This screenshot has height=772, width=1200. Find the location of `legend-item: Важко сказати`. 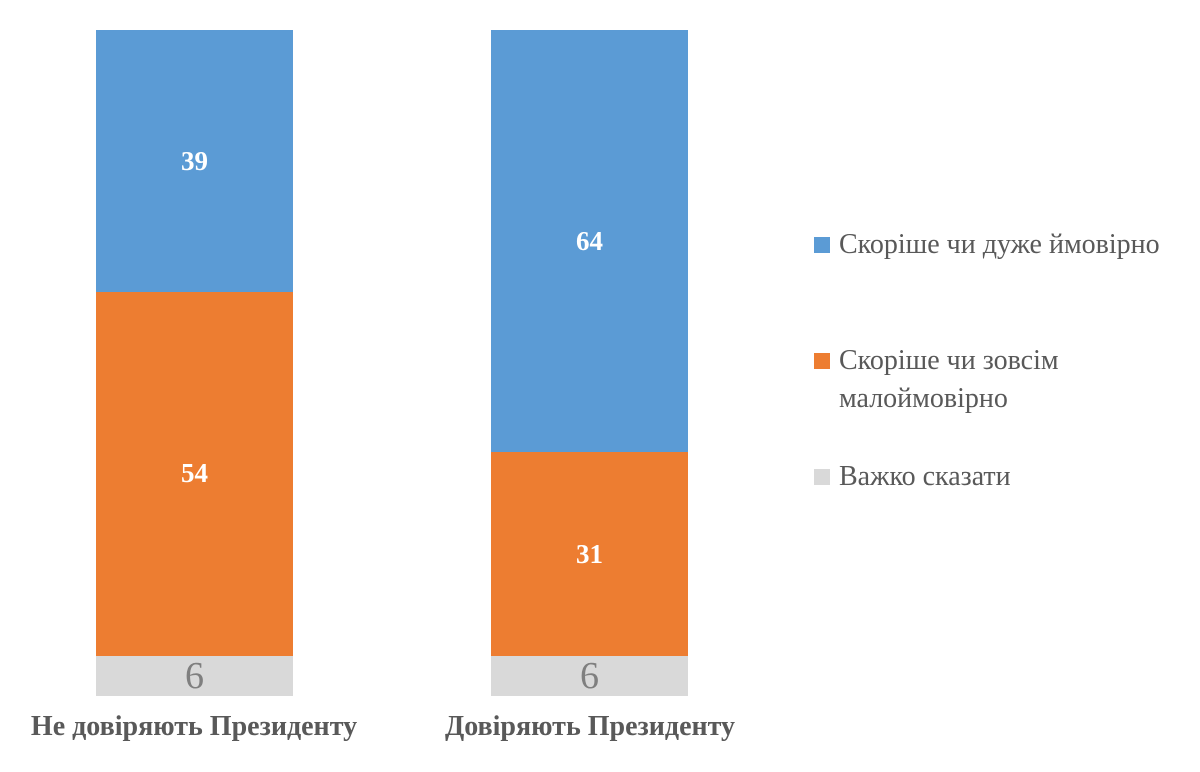

legend-item: Важко сказати is located at coordinates (912, 477).